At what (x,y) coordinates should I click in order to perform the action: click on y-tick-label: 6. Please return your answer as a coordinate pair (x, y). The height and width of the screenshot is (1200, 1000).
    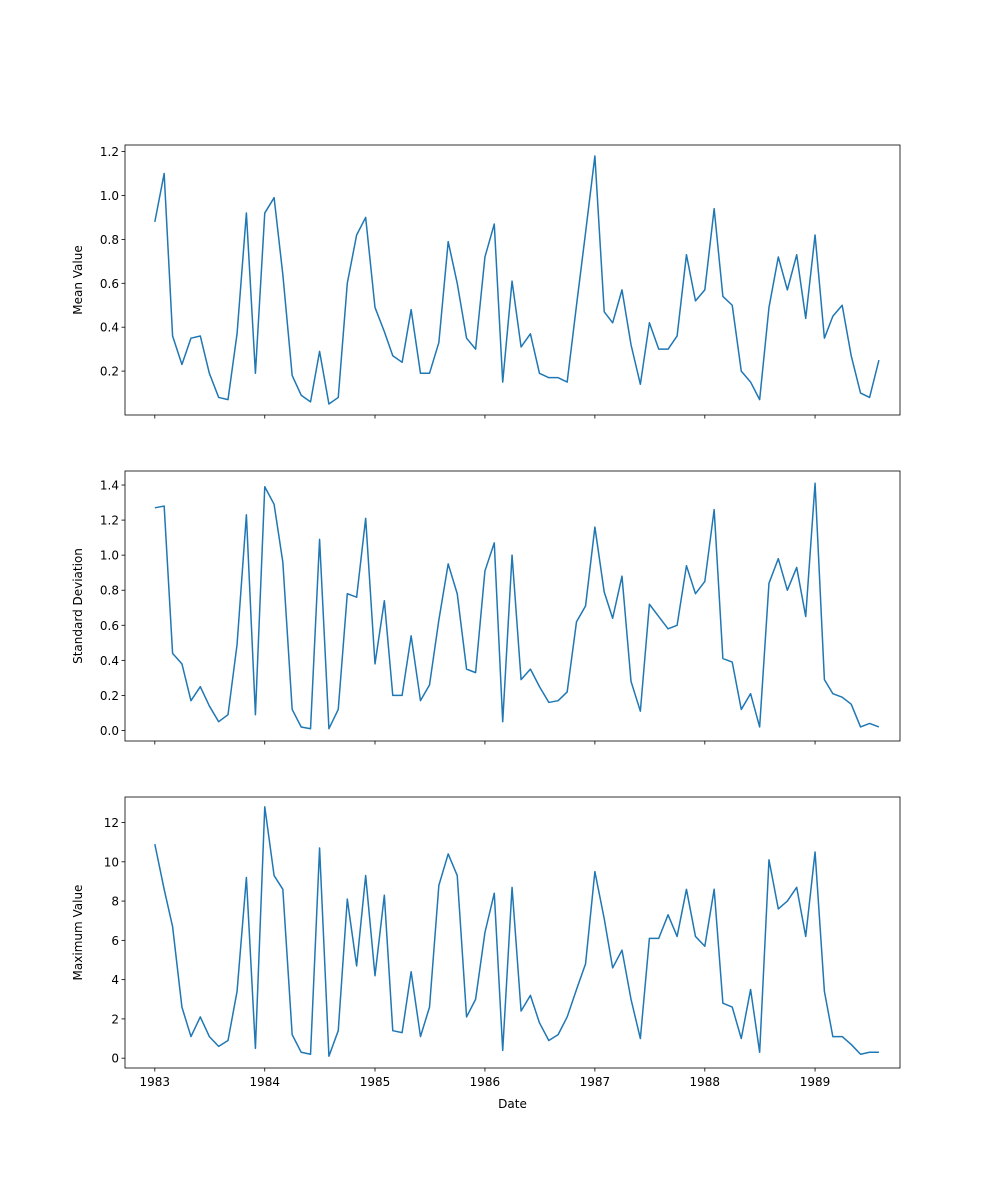
    Looking at the image, I should click on (115, 941).